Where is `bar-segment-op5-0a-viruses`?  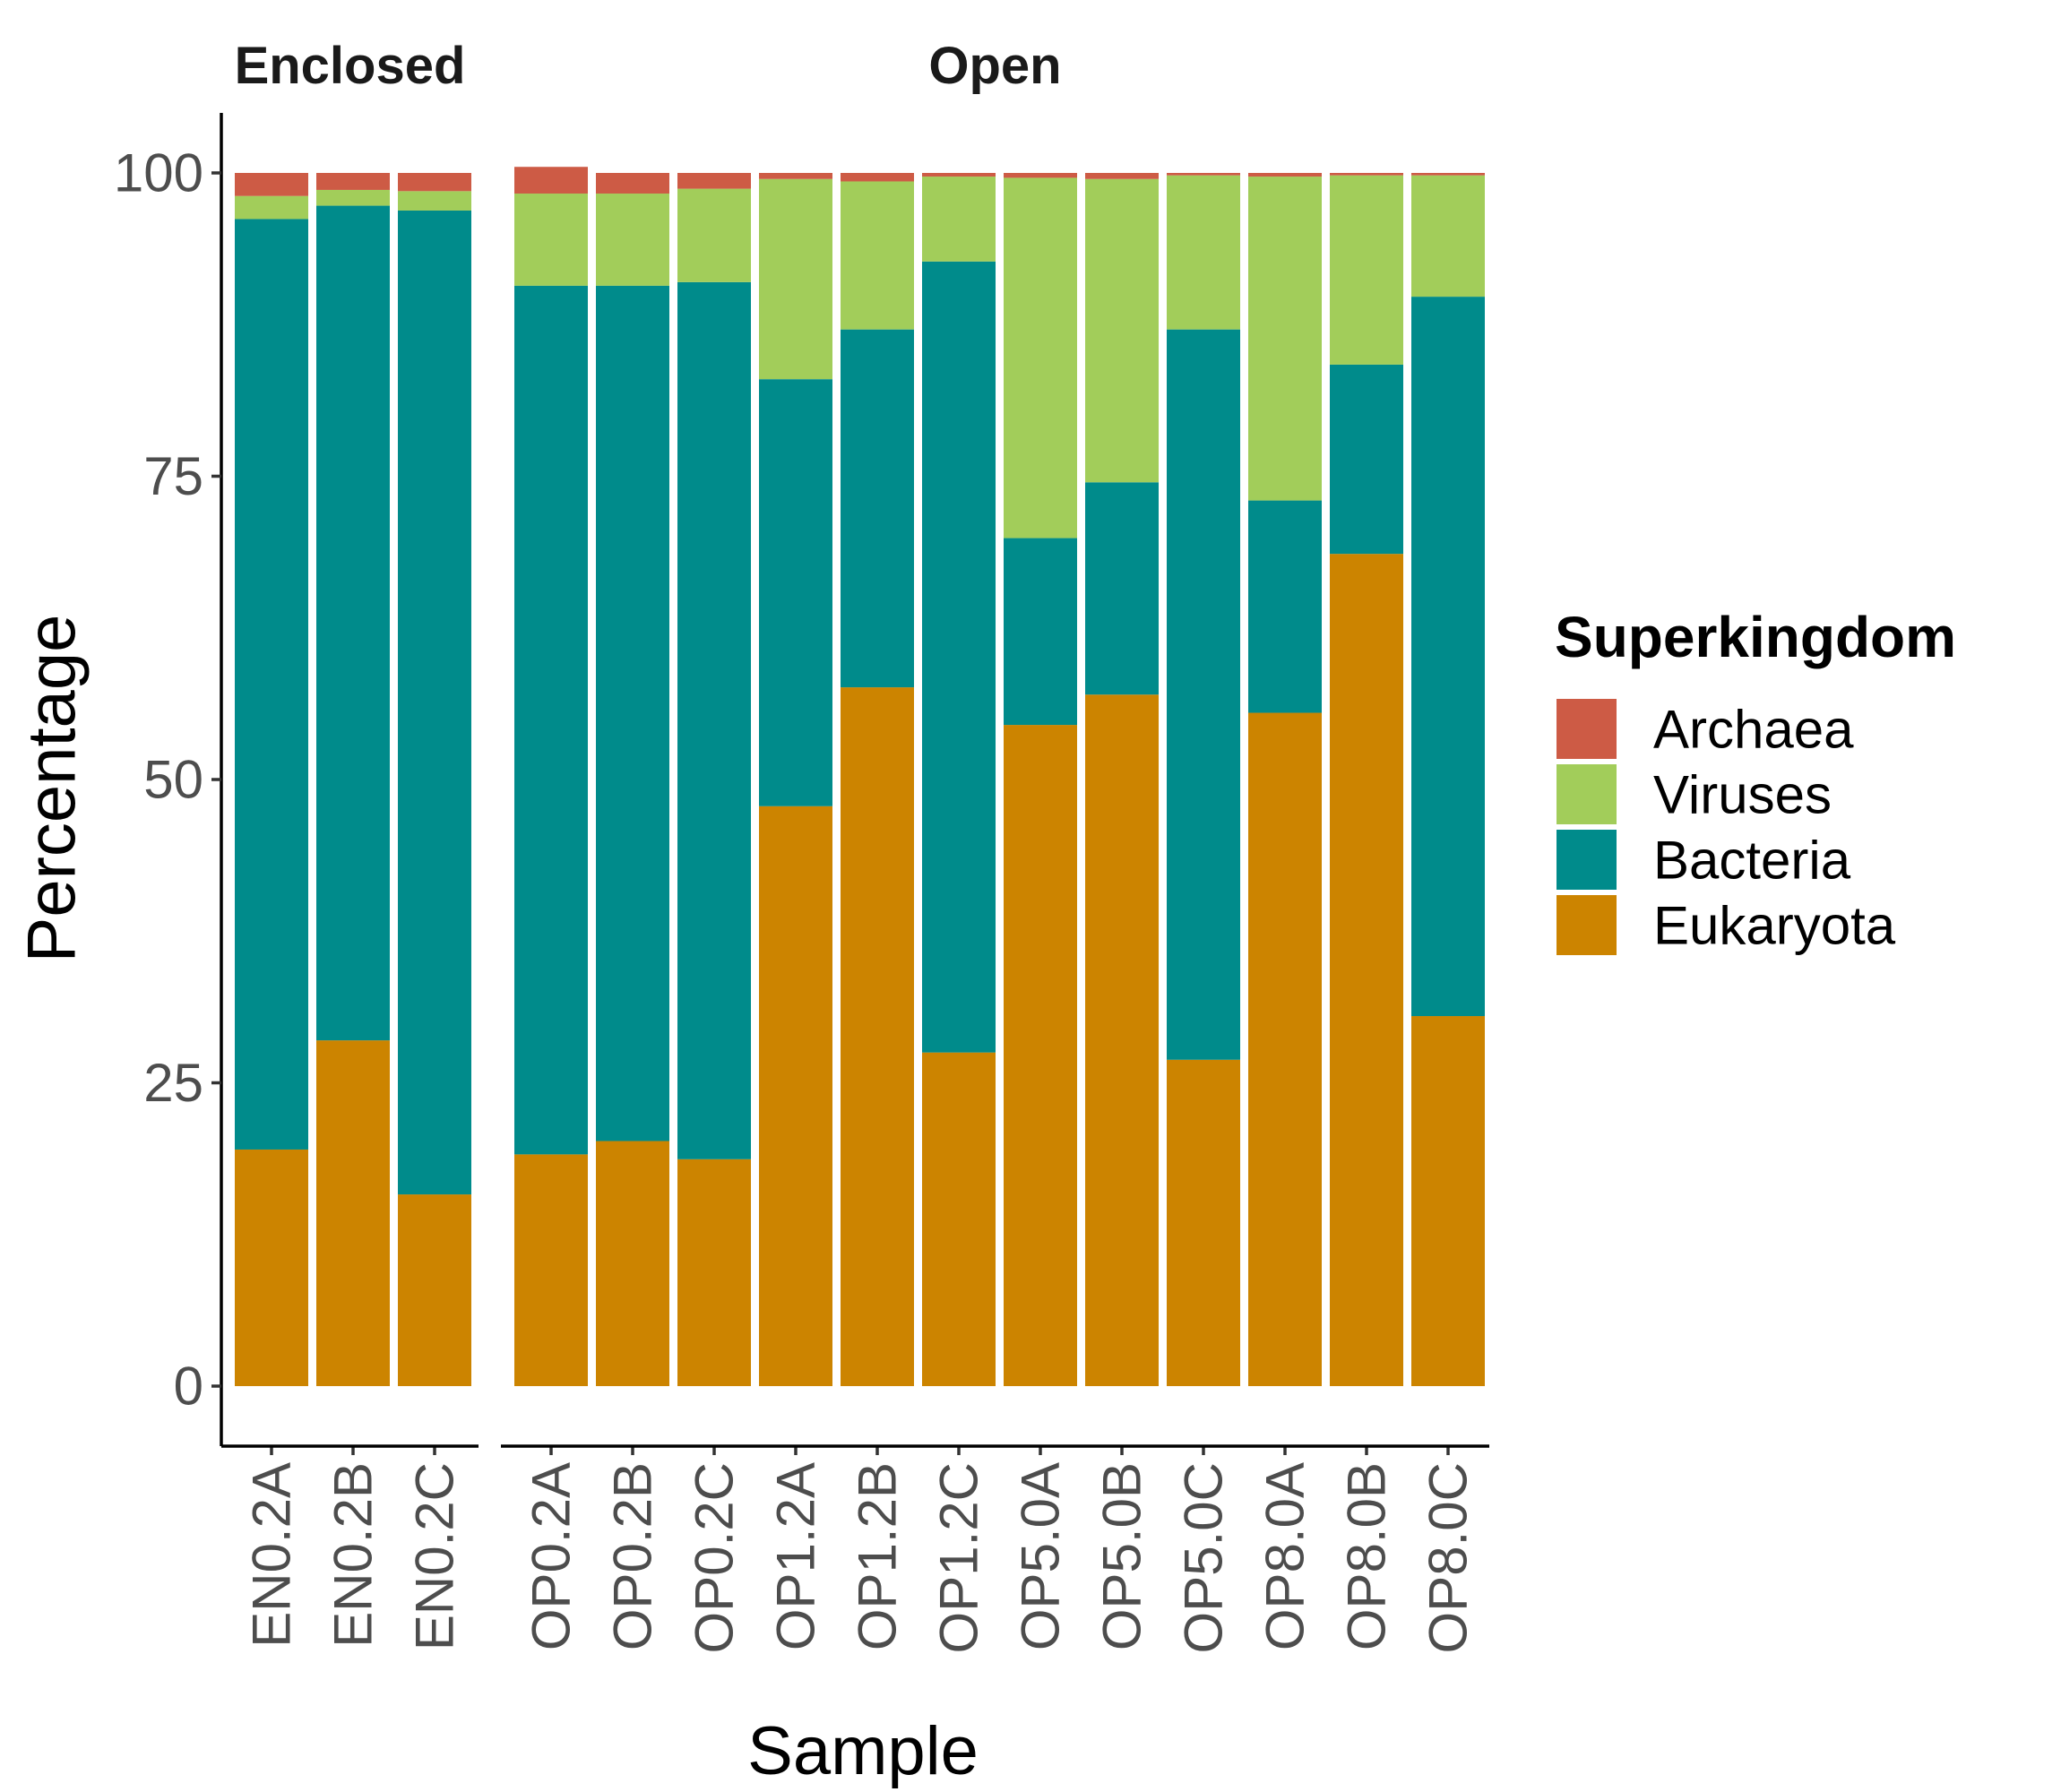
bar-segment-op5-0a-viruses is located at coordinates (1040, 357).